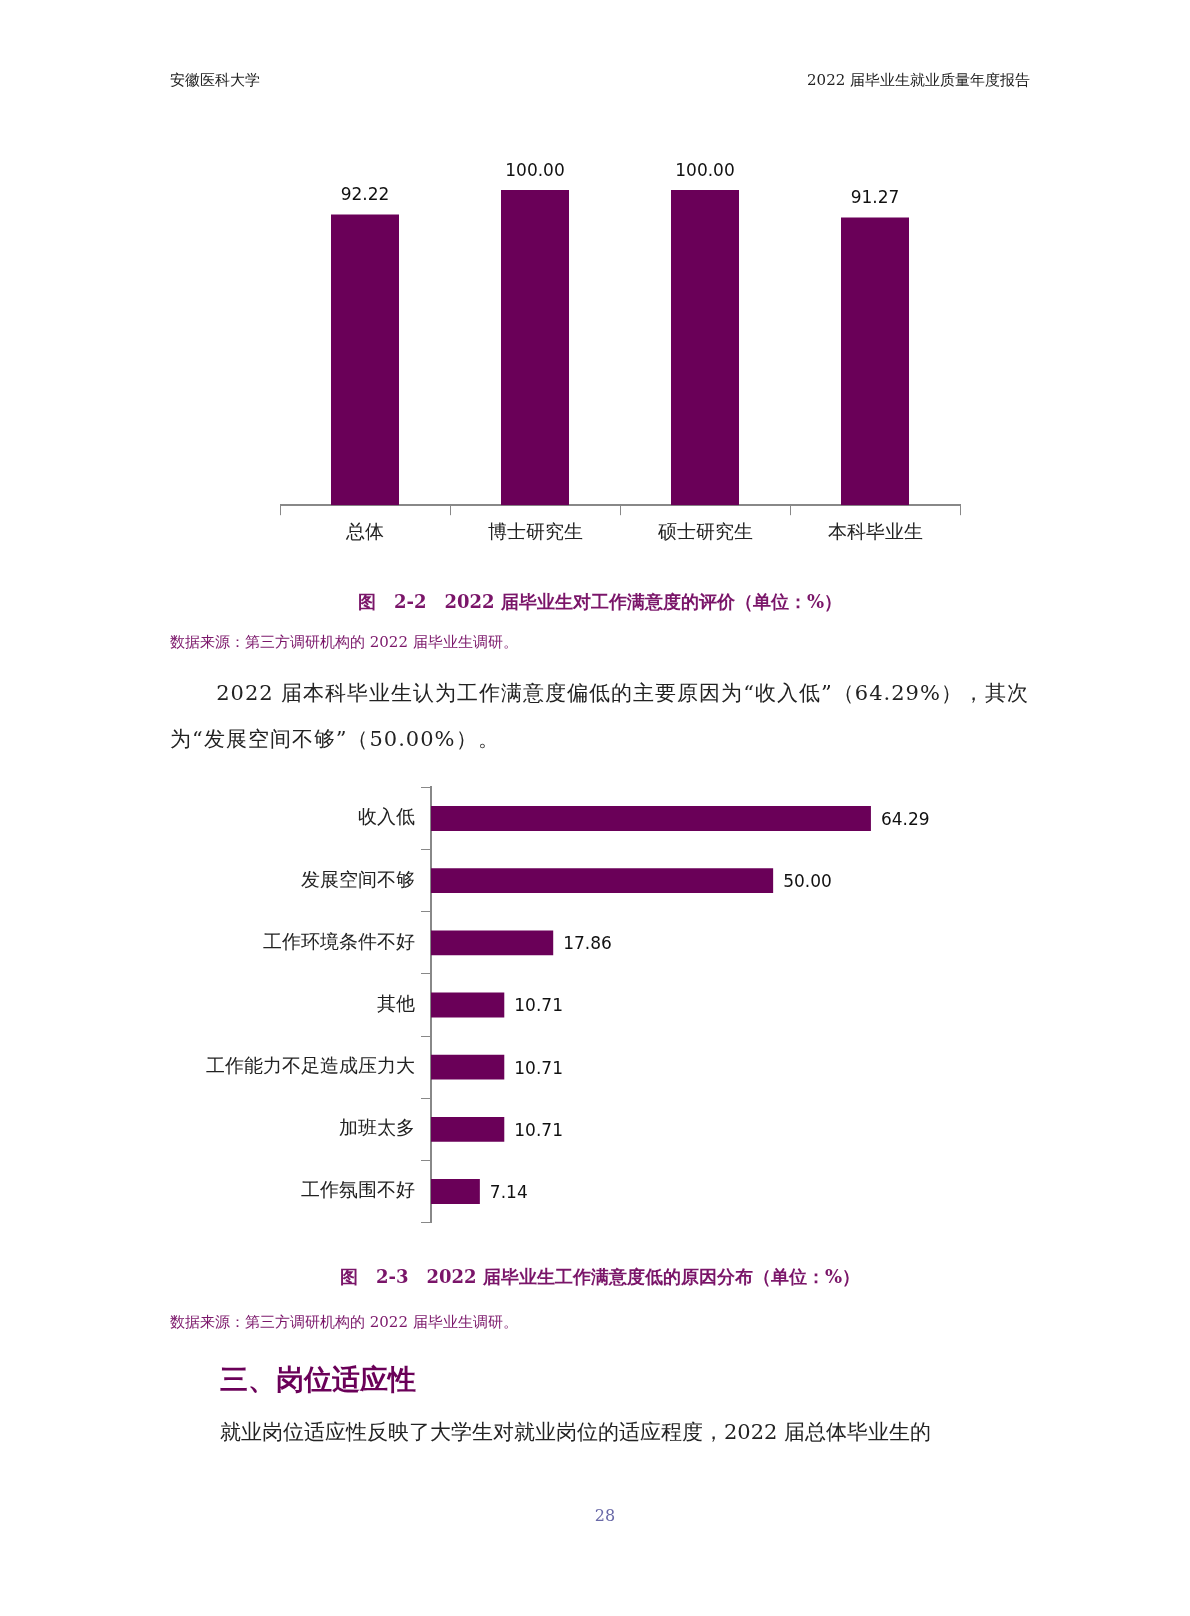 The height and width of the screenshot is (1616, 1190). What do you see at coordinates (365, 194) in the screenshot?
I see `data-label: 92.22` at bounding box center [365, 194].